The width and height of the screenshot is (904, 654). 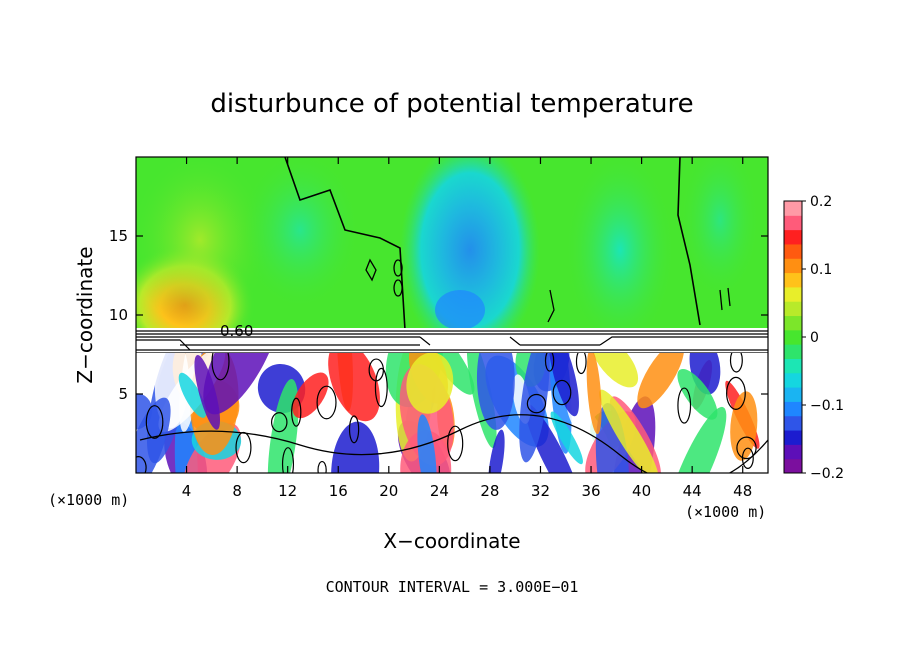 I want to click on x-tick-label: 16, so click(x=338, y=491).